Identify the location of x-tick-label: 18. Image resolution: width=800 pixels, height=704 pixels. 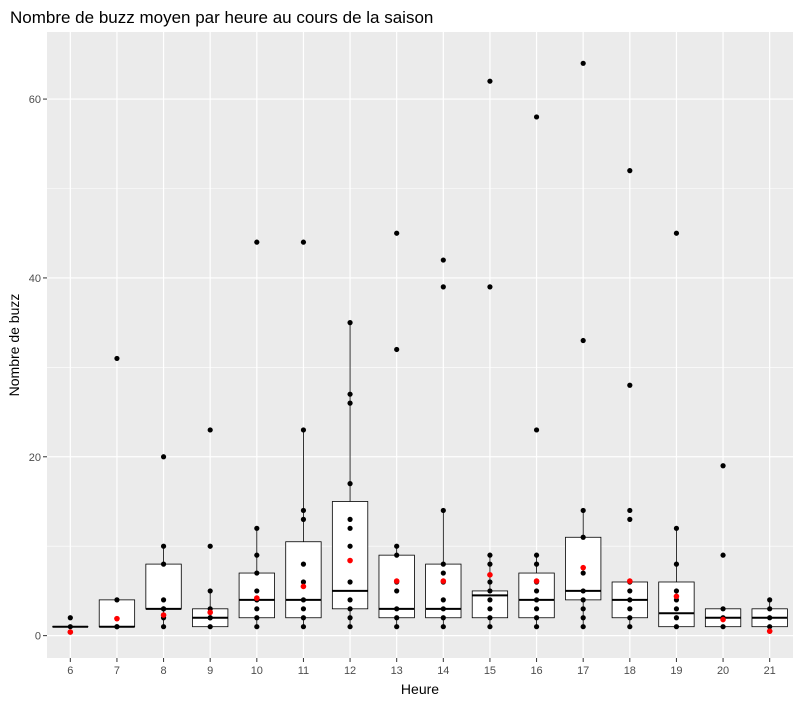
(630, 671).